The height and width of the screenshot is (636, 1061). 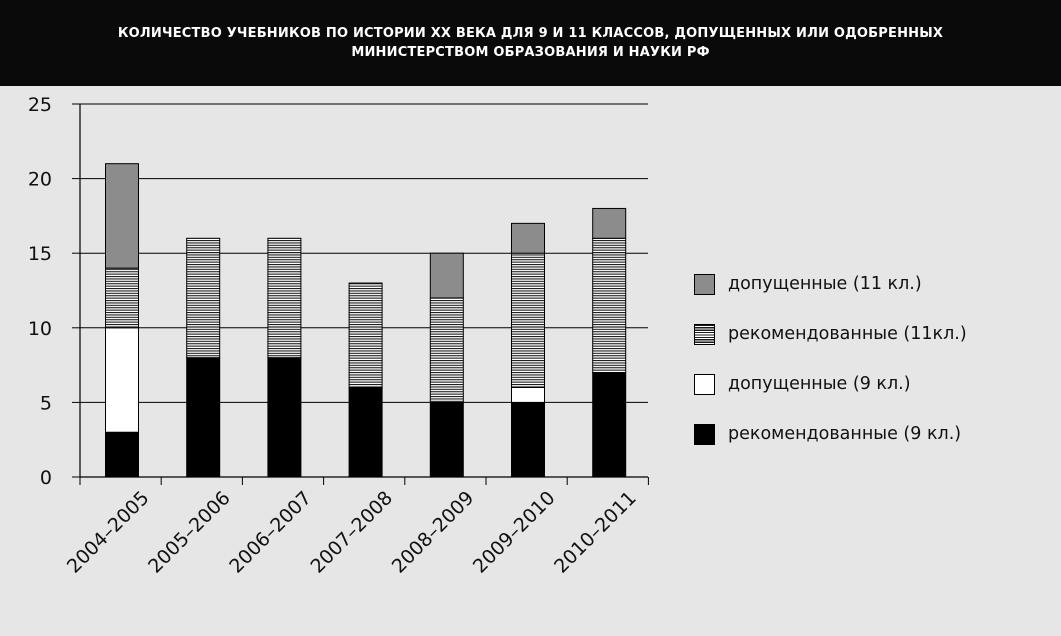 What do you see at coordinates (825, 284) in the screenshot?
I see `legend-label: допущенные (11 кл.)` at bounding box center [825, 284].